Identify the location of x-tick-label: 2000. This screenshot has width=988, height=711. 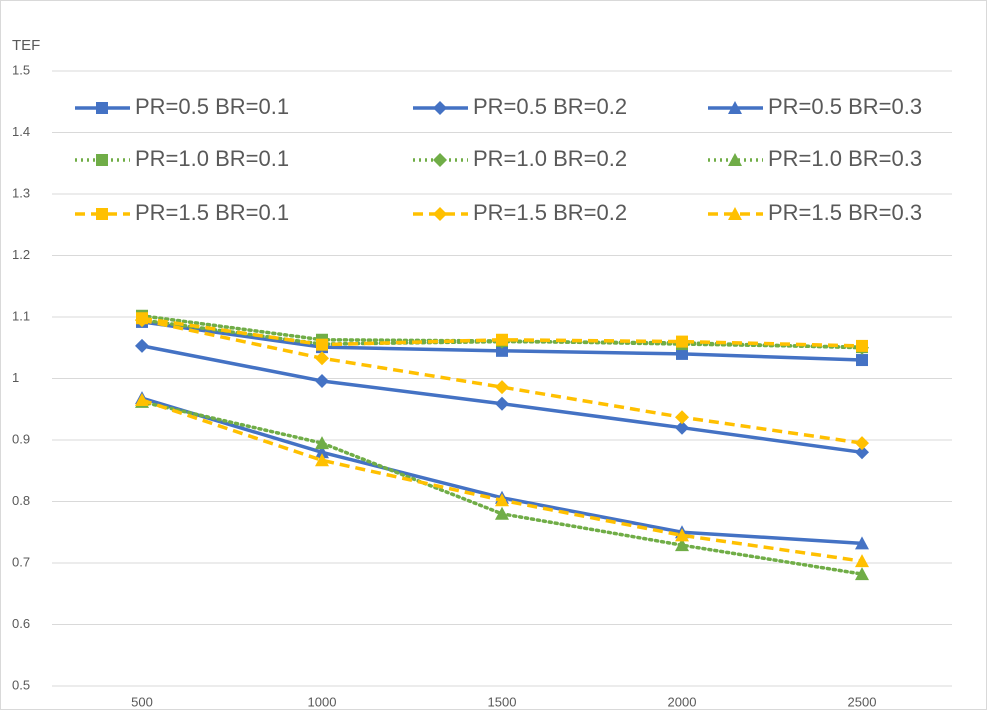
(682, 701).